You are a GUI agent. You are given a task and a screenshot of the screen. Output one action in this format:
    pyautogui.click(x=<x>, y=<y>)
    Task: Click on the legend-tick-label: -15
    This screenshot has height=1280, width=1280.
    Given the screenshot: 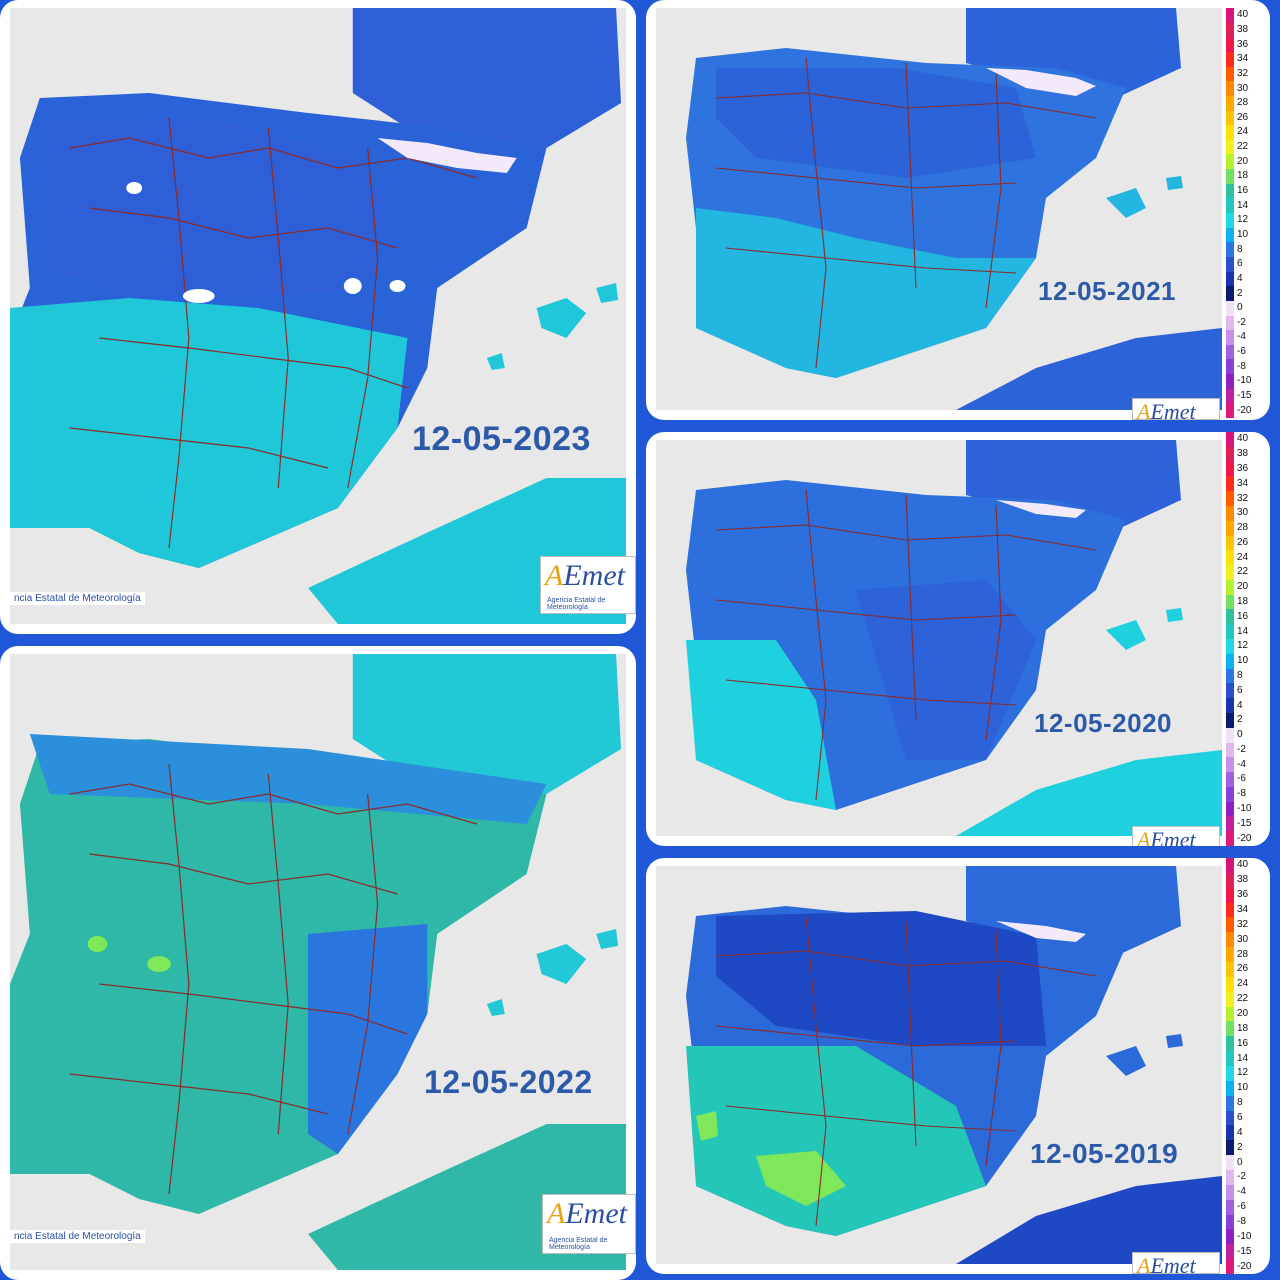 What is the action you would take?
    pyautogui.click(x=1244, y=823)
    